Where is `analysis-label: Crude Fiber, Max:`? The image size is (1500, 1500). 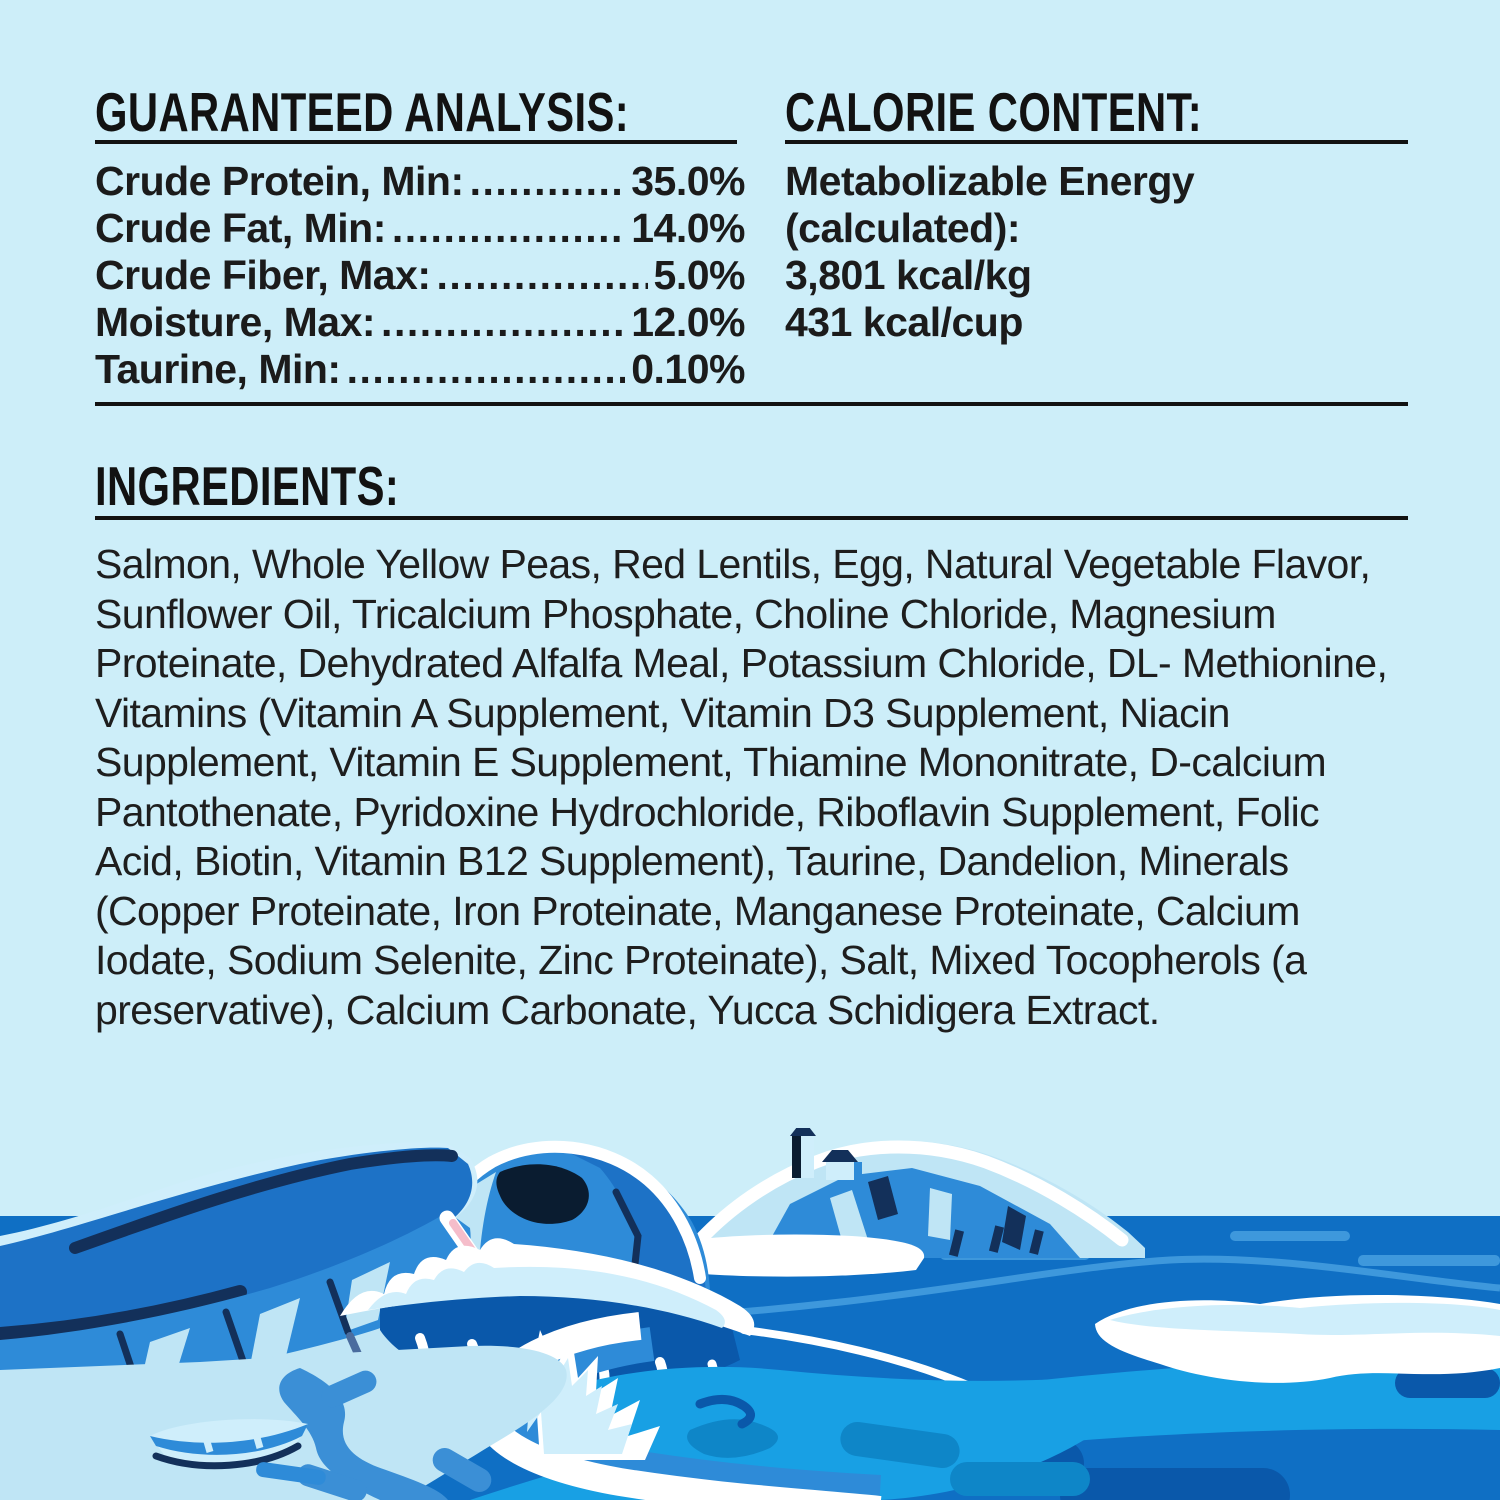
analysis-label: Crude Fiber, Max: is located at coordinates (263, 275).